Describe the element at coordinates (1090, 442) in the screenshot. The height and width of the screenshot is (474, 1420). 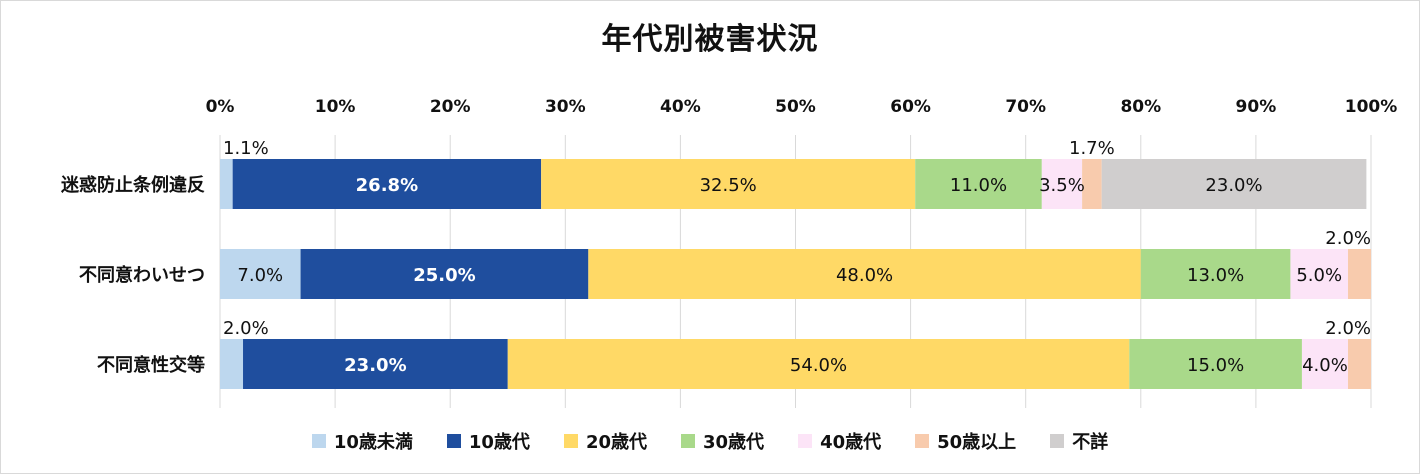
I see `legend-label: 不詳` at that location.